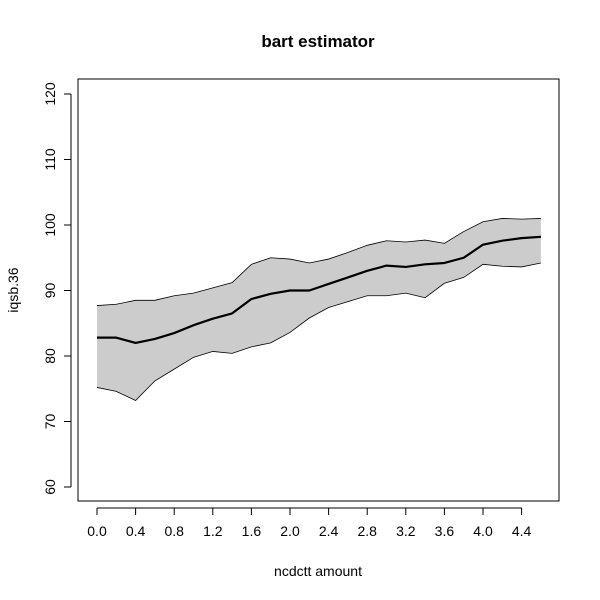 The width and height of the screenshot is (600, 600). I want to click on y-tick-label: 60, so click(50, 487).